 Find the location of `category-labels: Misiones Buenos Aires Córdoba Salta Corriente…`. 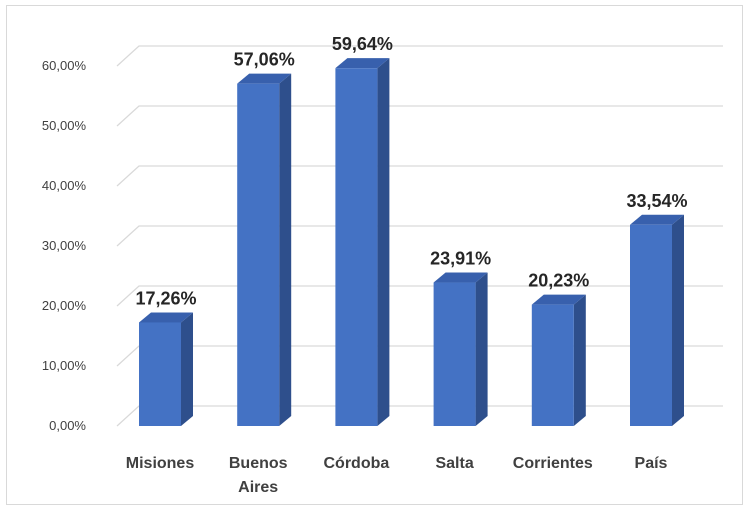

category-labels: Misiones Buenos Aires Córdoba Salta Corriente… is located at coordinates (397, 475).